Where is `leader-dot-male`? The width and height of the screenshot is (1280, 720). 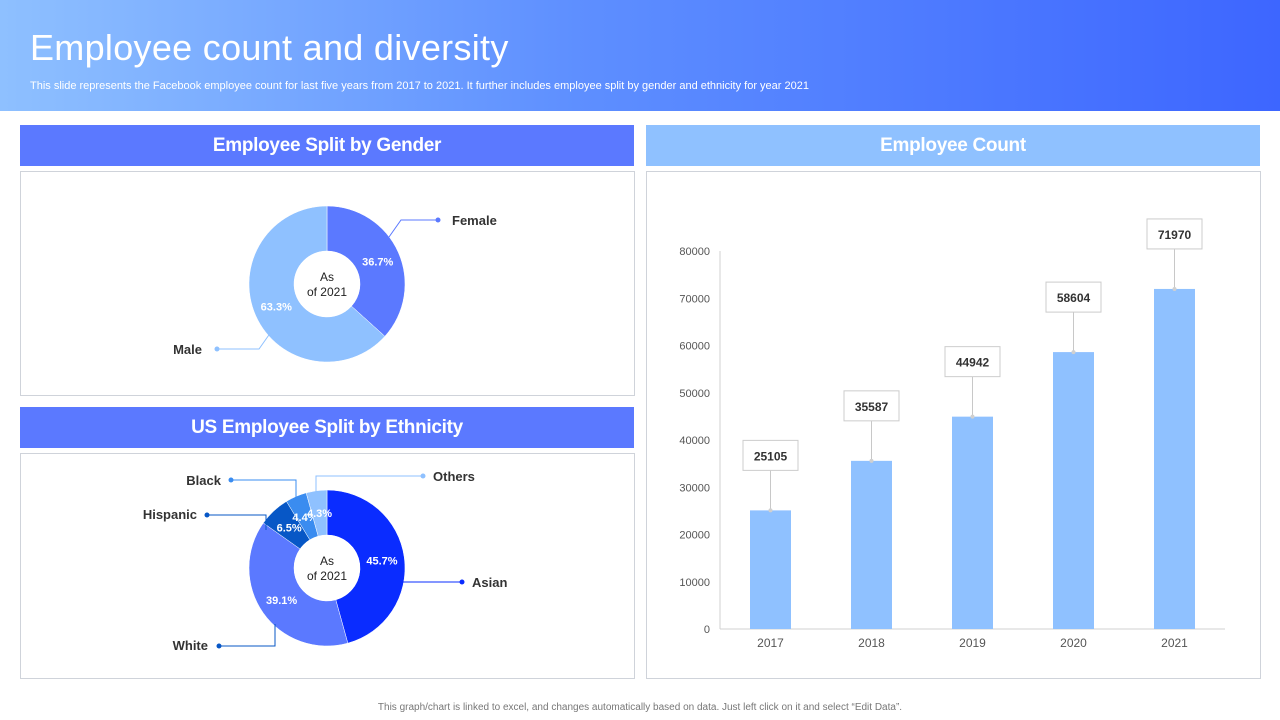
leader-dot-male is located at coordinates (217, 349).